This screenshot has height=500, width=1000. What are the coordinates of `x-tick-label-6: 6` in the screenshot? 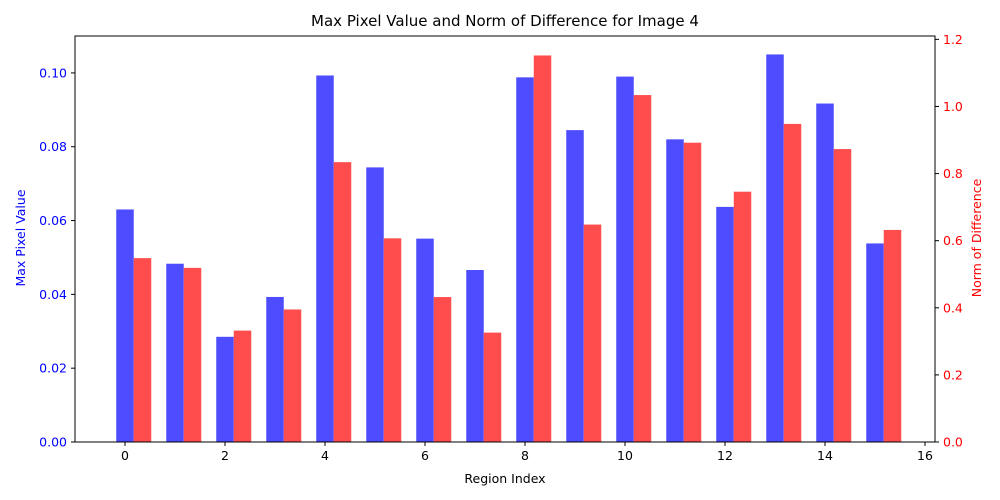 It's located at (425, 455).